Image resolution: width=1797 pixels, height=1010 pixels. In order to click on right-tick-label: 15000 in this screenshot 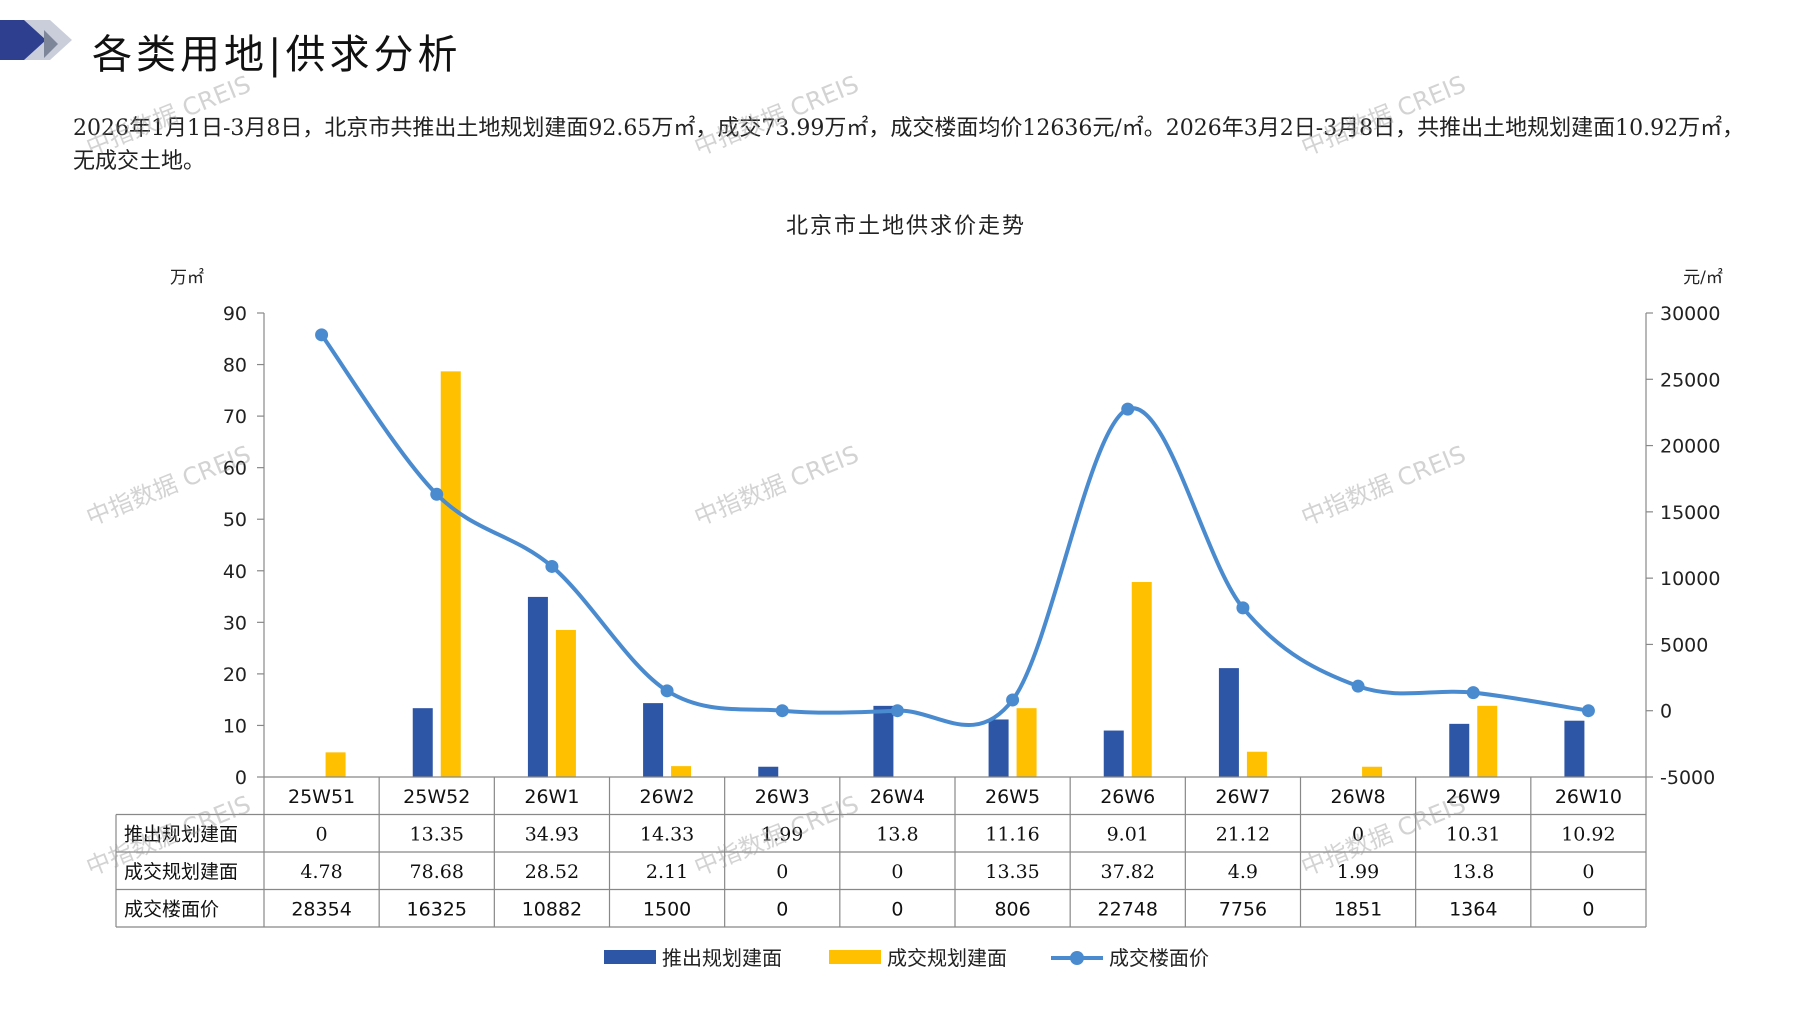, I will do `click(1690, 513)`.